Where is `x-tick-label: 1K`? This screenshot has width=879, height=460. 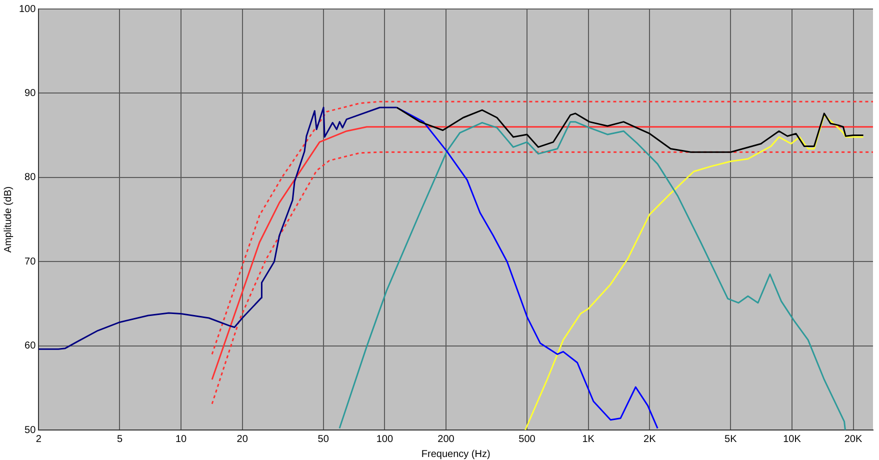 x-tick-label: 1K is located at coordinates (588, 439).